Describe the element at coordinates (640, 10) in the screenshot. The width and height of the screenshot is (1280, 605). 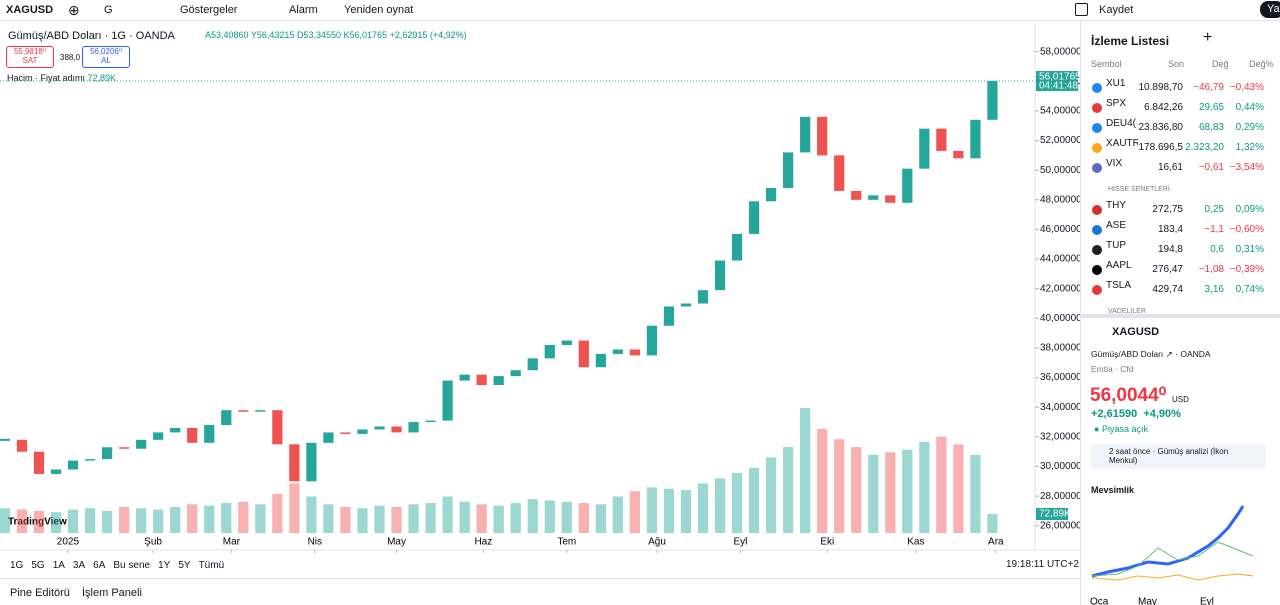
I see `toolbar` at that location.